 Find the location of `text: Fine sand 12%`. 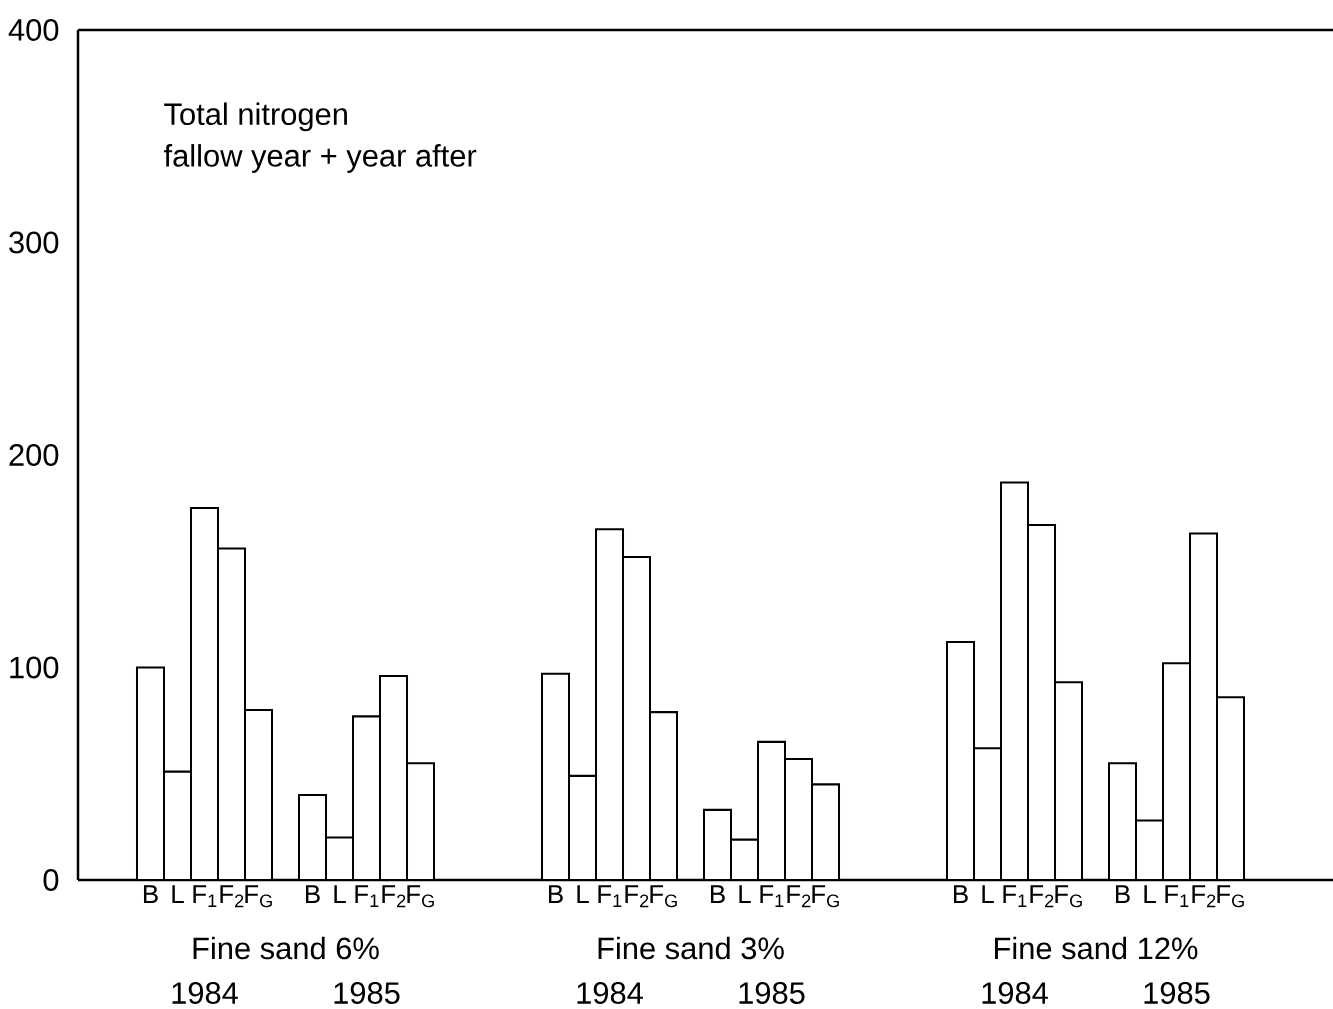

text: Fine sand 12% is located at coordinates (1096, 948).